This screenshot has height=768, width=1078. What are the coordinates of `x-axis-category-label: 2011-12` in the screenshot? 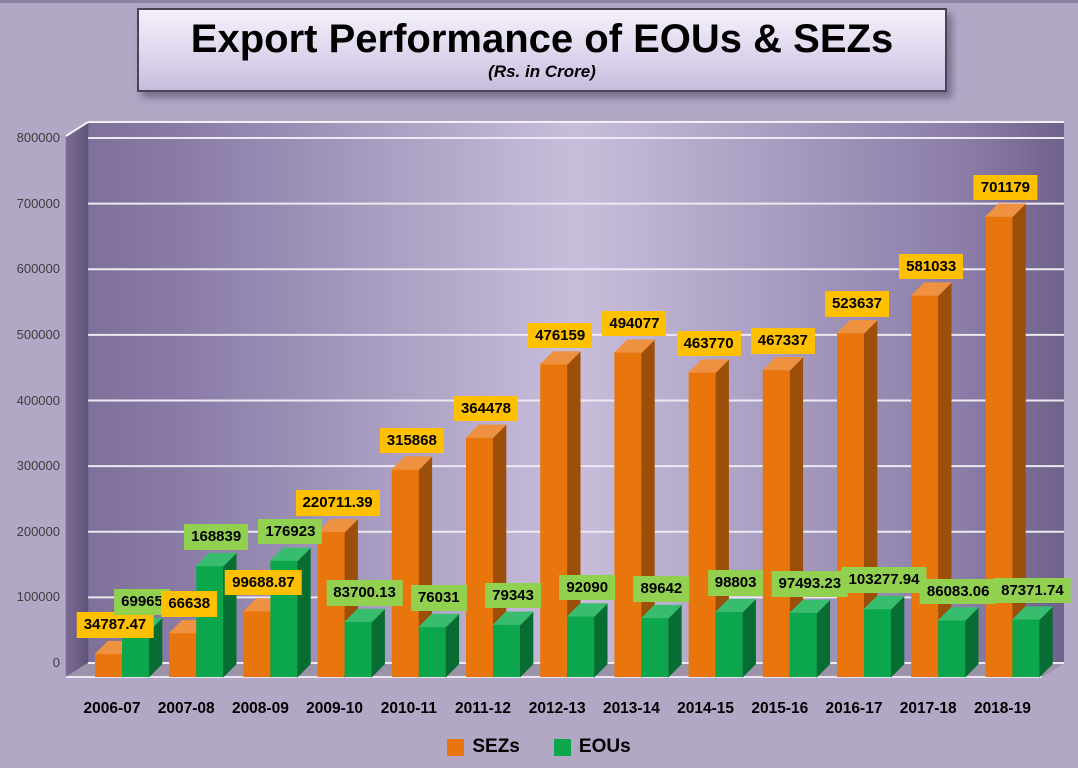 It's located at (483, 708).